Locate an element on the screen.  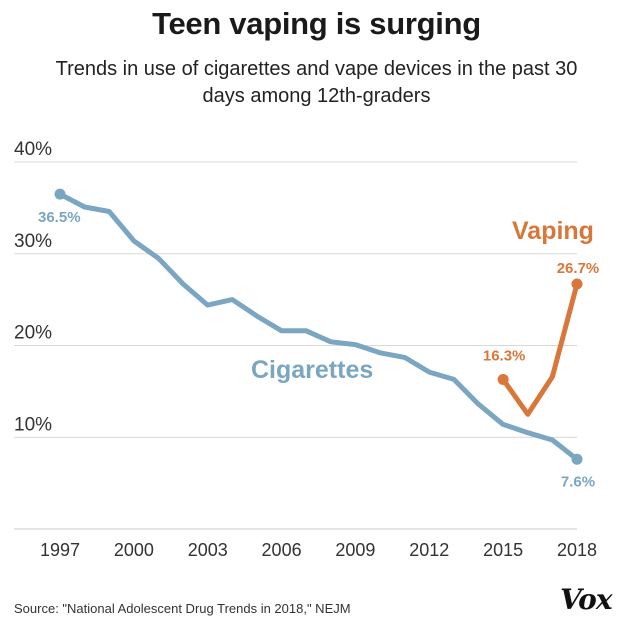
x-tick-label: 2009 is located at coordinates (355, 550).